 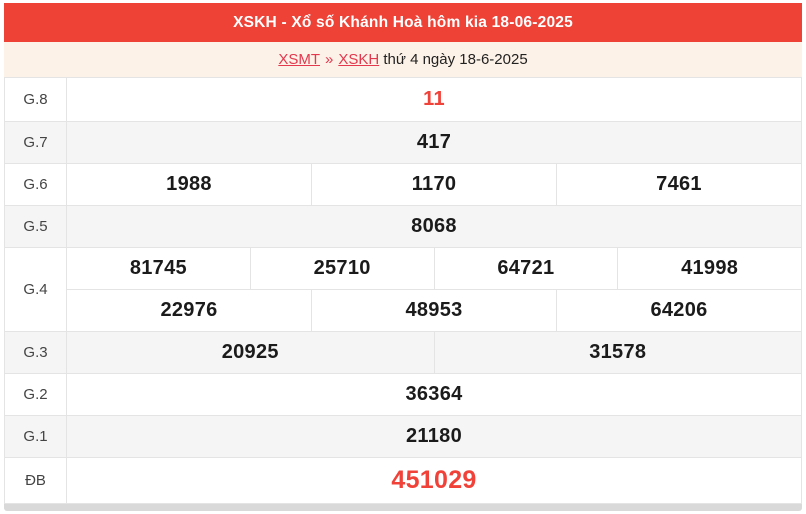 What do you see at coordinates (434, 99) in the screenshot?
I see `prize-value: 11` at bounding box center [434, 99].